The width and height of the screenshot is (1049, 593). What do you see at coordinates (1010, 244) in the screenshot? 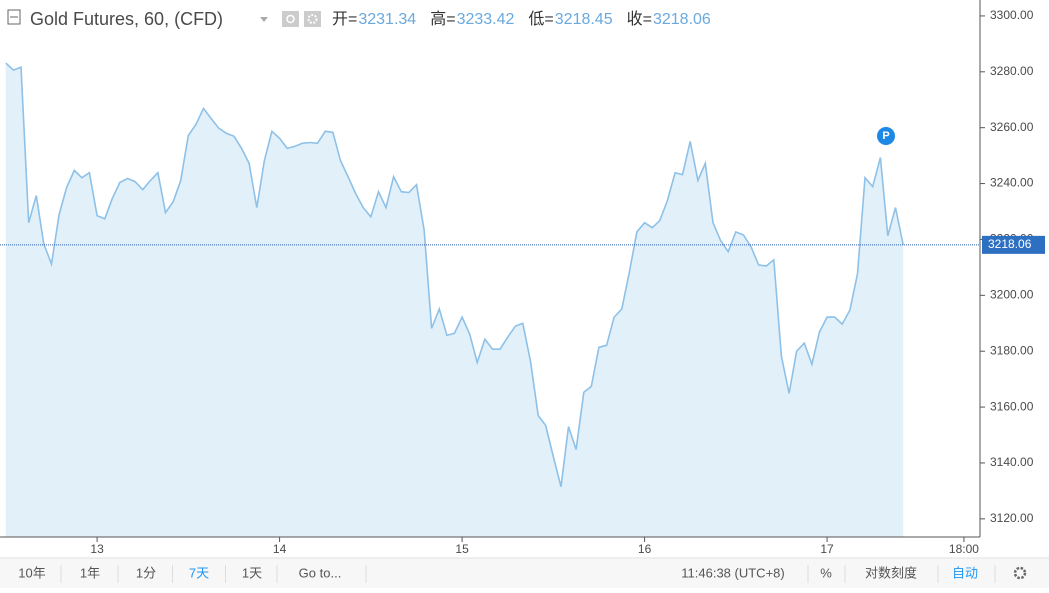
I see `last-price-label: 3218.06` at bounding box center [1010, 244].